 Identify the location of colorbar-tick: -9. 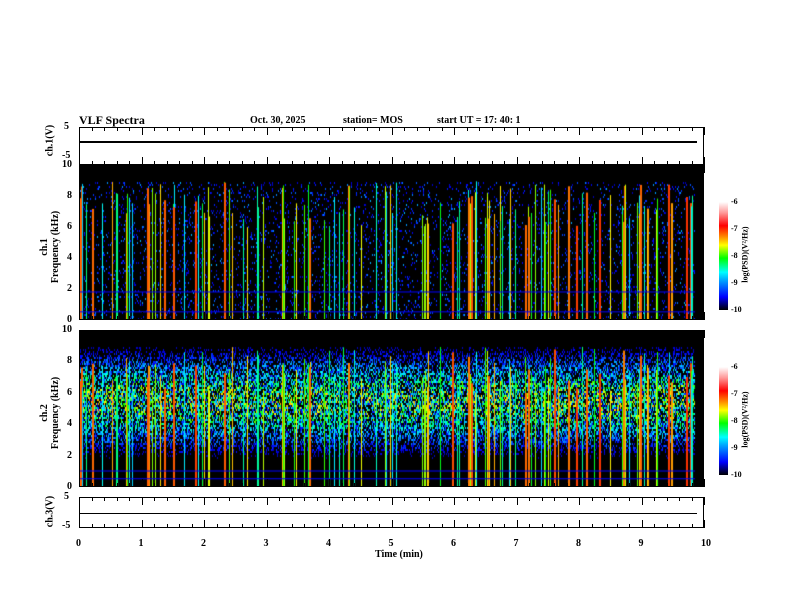
(734, 282).